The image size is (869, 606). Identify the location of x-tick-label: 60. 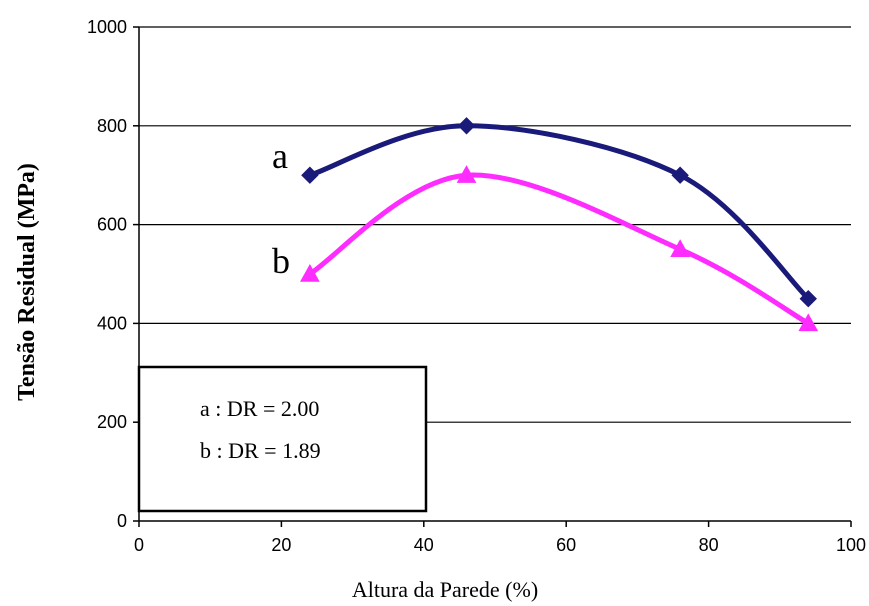
(566, 545).